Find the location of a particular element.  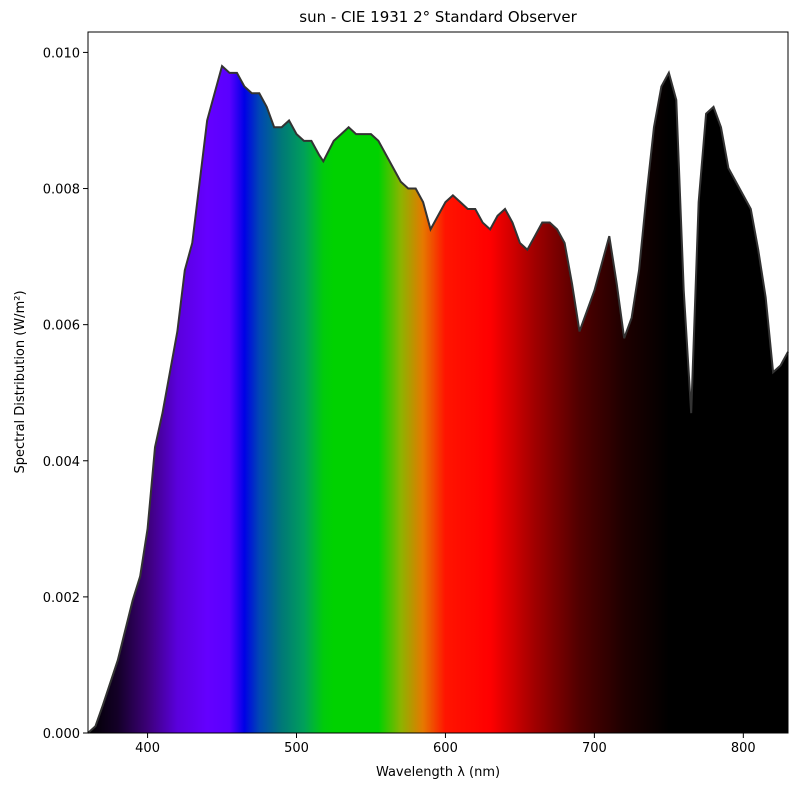

x-tick-label: 500 is located at coordinates (296, 748).